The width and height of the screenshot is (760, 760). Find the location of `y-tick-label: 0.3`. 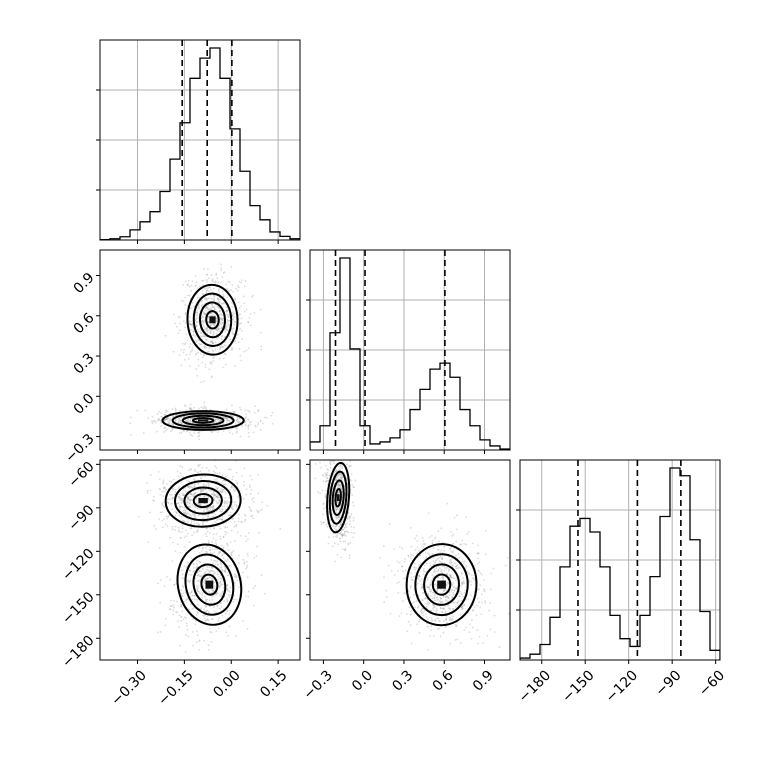

y-tick-label: 0.3 is located at coordinates (84, 363).